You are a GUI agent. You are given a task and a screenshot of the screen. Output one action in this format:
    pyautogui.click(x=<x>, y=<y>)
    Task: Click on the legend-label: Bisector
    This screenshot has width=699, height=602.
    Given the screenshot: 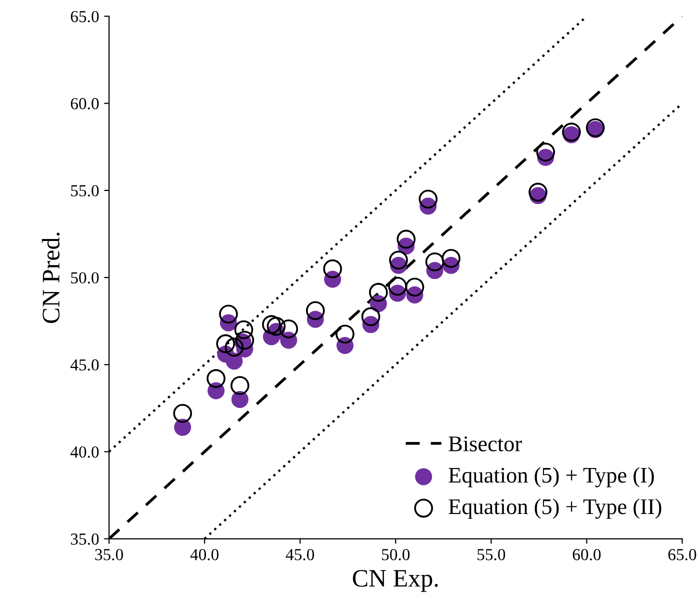 What is the action you would take?
    pyautogui.click(x=485, y=444)
    